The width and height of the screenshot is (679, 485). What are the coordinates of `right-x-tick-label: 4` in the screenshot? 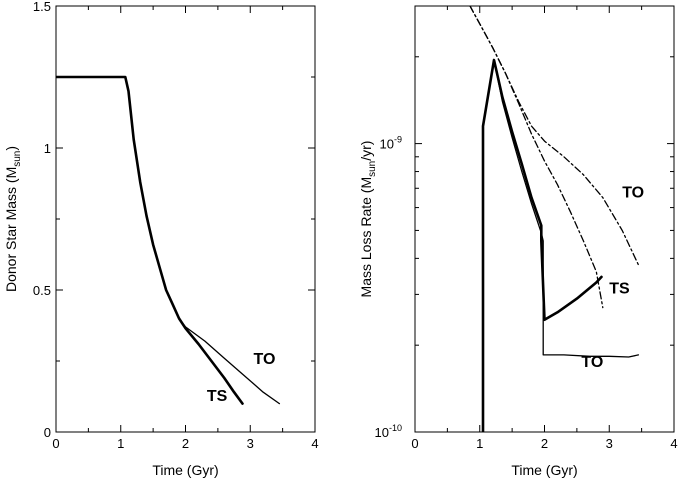 It's located at (673, 443).